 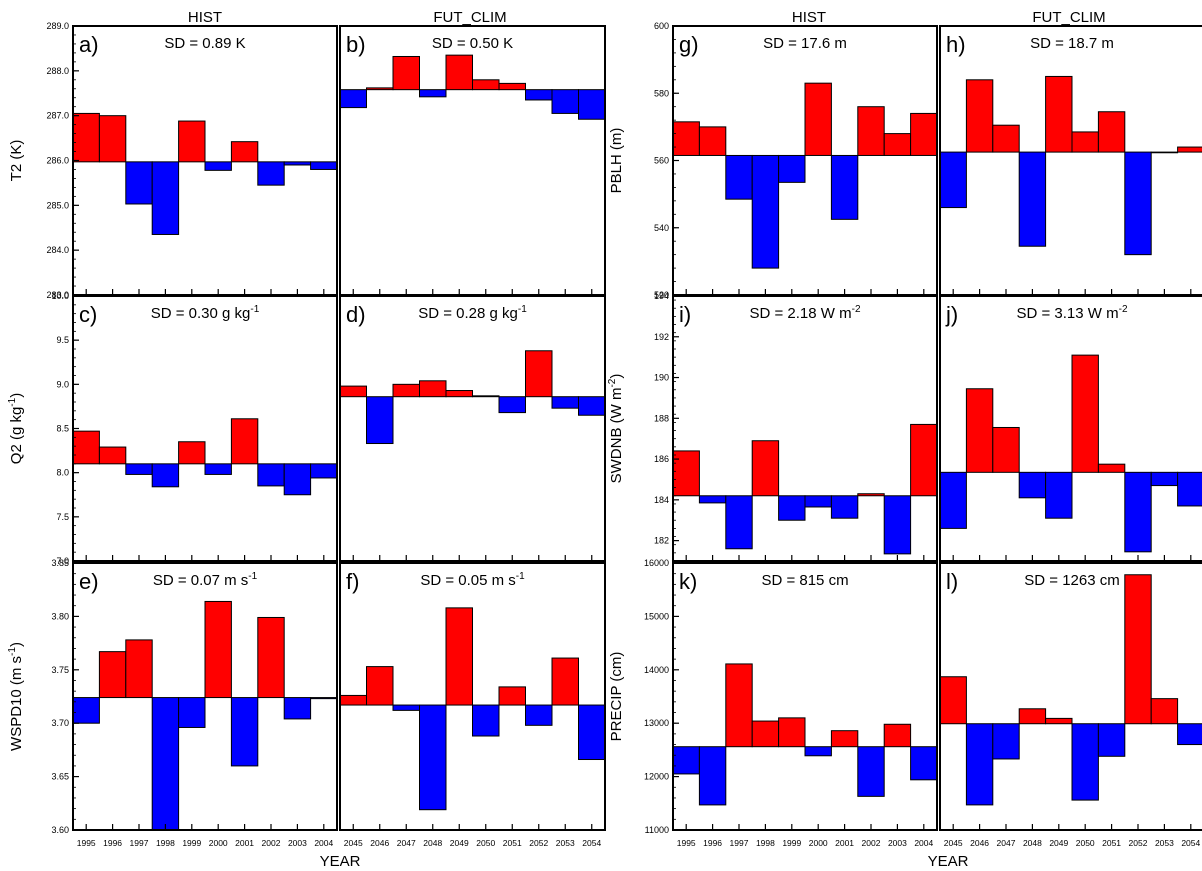 I want to click on xtick-label-k: 1996, so click(x=712, y=843).